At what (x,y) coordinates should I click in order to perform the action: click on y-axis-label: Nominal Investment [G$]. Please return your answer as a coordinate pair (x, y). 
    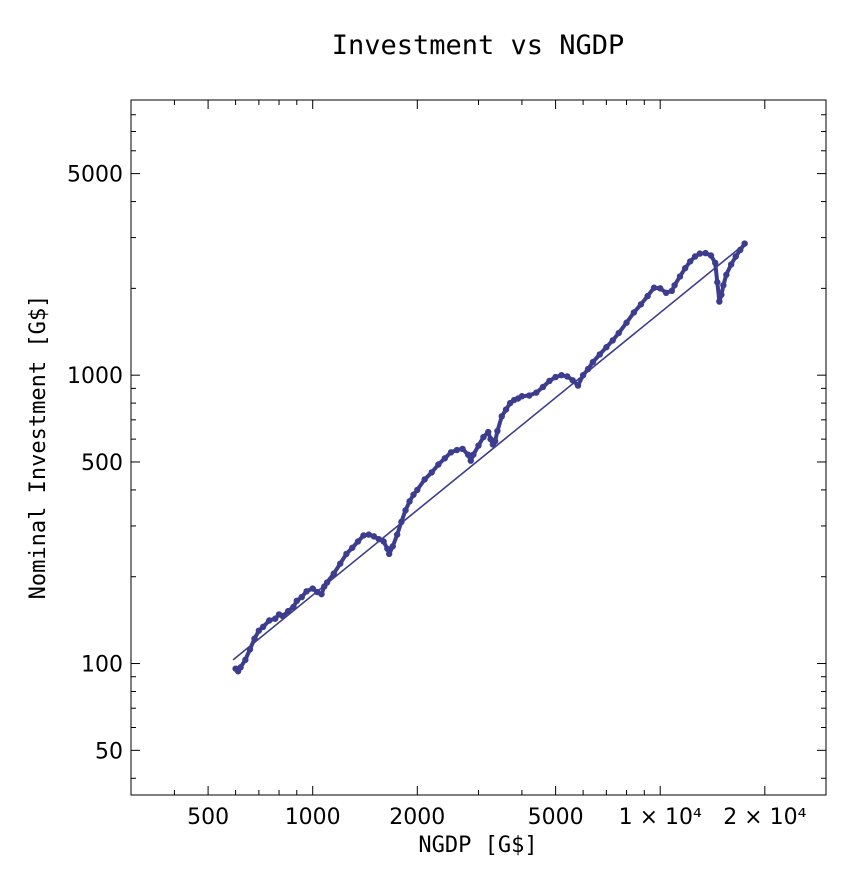
    Looking at the image, I should click on (38, 447).